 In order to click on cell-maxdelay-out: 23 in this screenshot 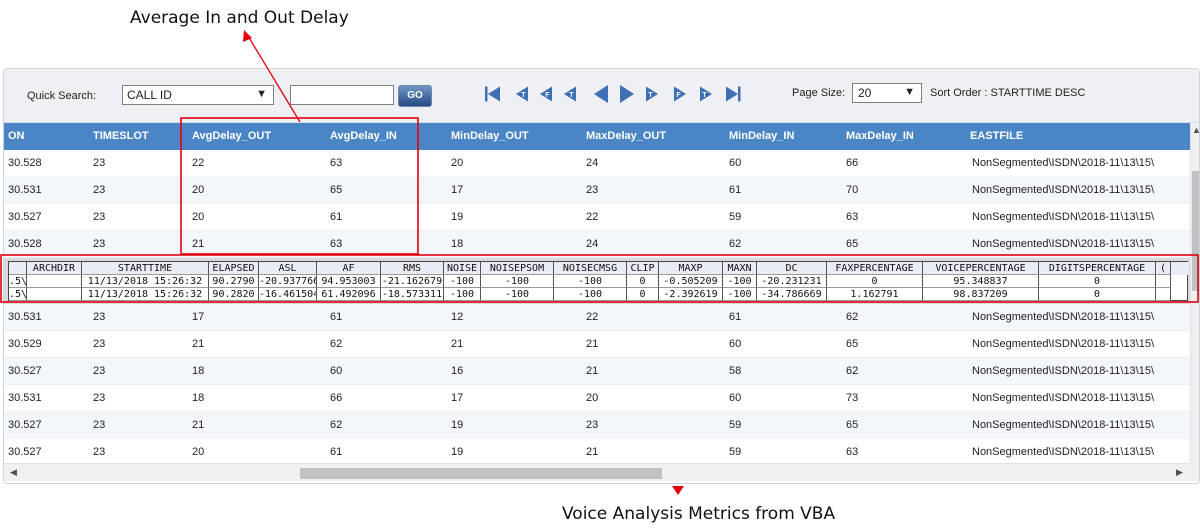, I will do `click(592, 190)`.